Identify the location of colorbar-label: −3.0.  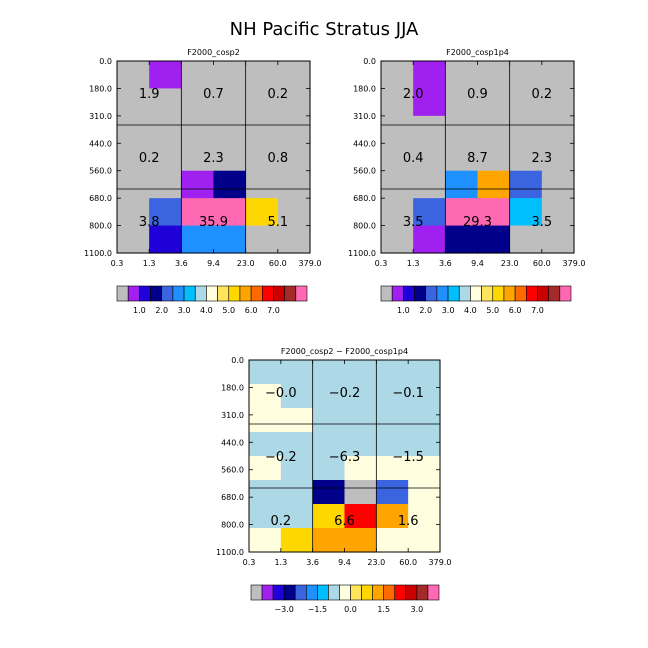
(283, 609).